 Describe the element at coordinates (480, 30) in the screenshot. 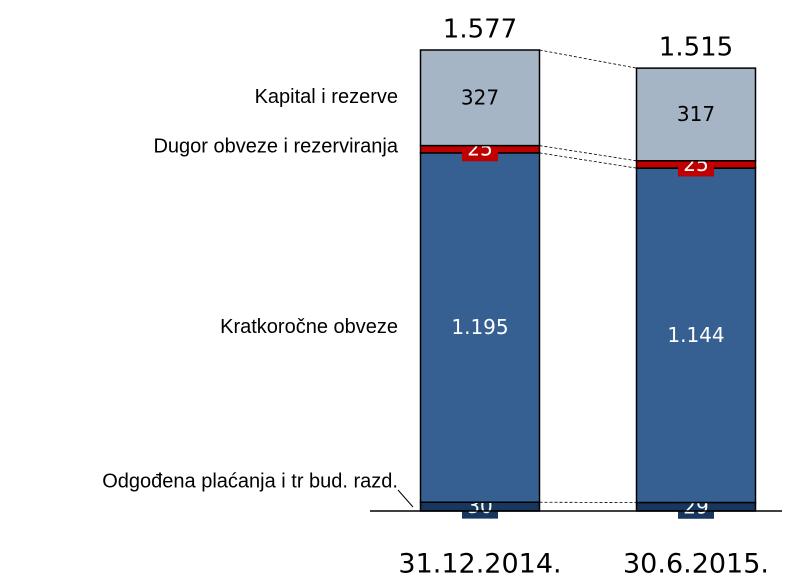

I see `total-label: 1.577` at that location.